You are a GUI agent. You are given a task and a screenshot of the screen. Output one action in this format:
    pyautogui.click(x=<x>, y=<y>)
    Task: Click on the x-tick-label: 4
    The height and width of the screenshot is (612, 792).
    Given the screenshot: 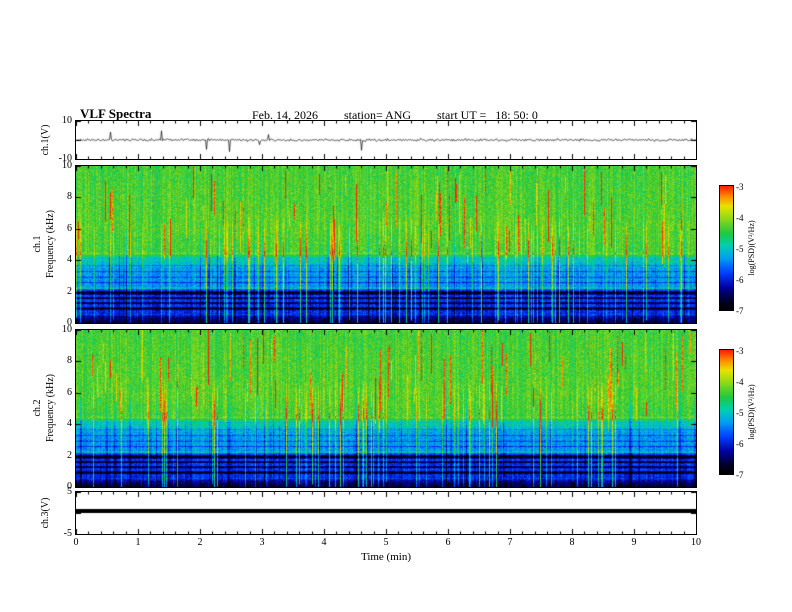 What is the action you would take?
    pyautogui.click(x=324, y=542)
    